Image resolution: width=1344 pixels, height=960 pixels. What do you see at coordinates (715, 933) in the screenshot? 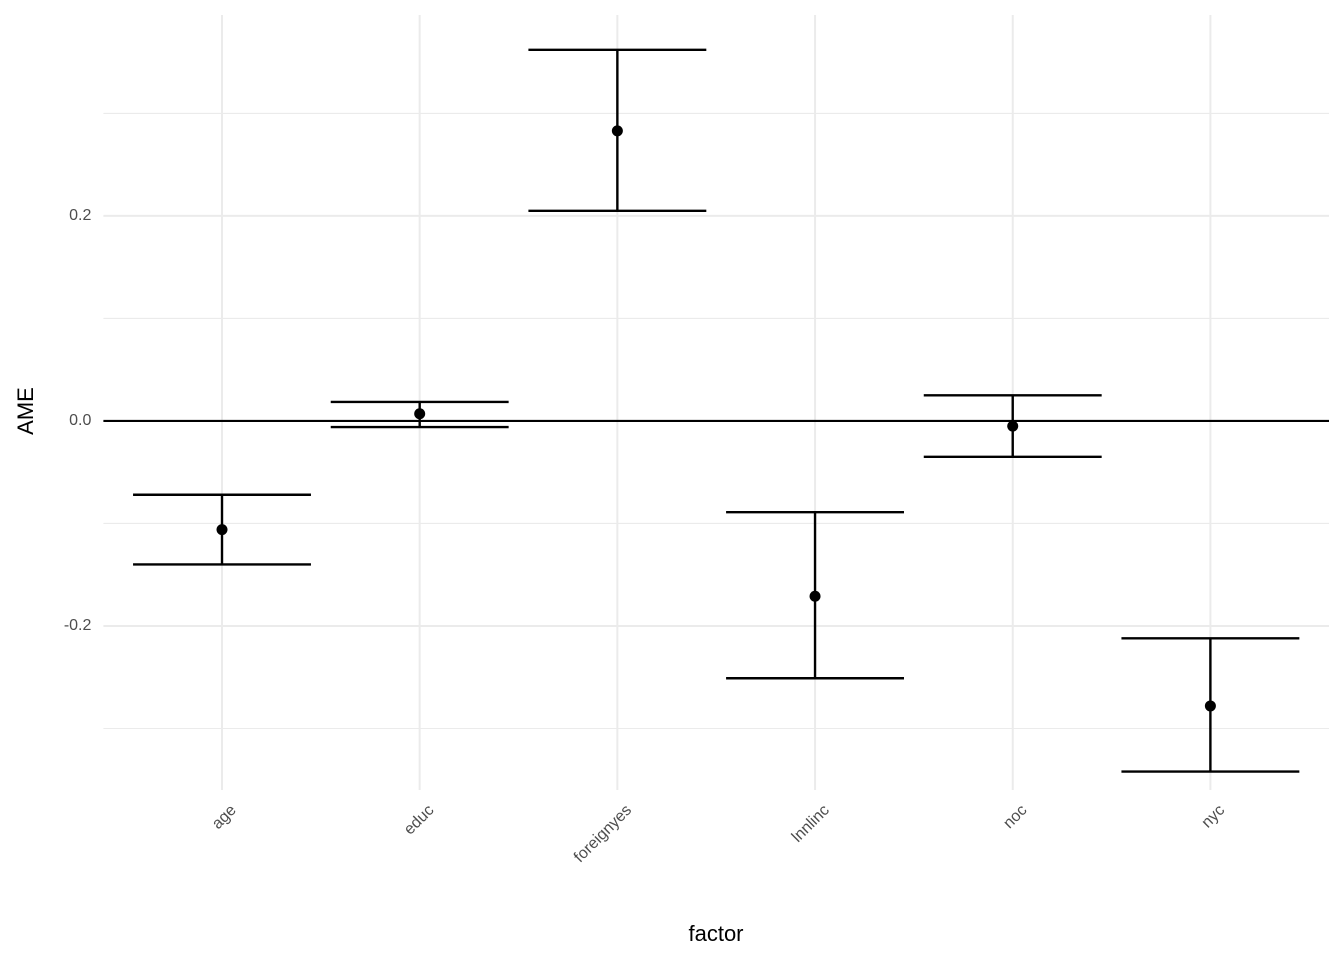
I see `x-axis-title: factor` at bounding box center [715, 933].